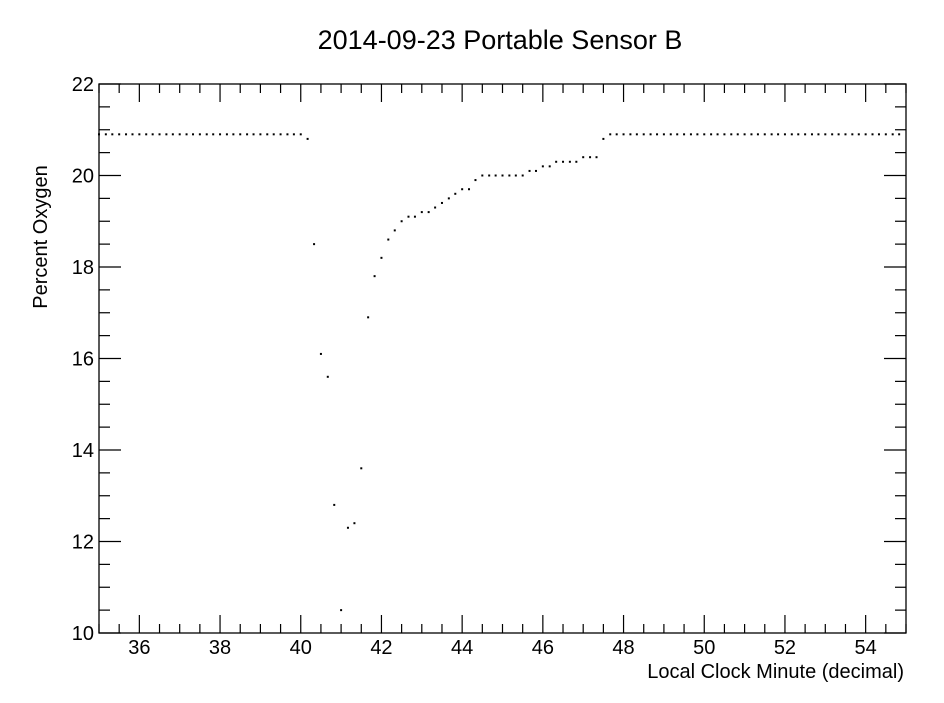 The width and height of the screenshot is (944, 703). Describe the element at coordinates (83, 268) in the screenshot. I see `y-tick-label: 18` at that location.